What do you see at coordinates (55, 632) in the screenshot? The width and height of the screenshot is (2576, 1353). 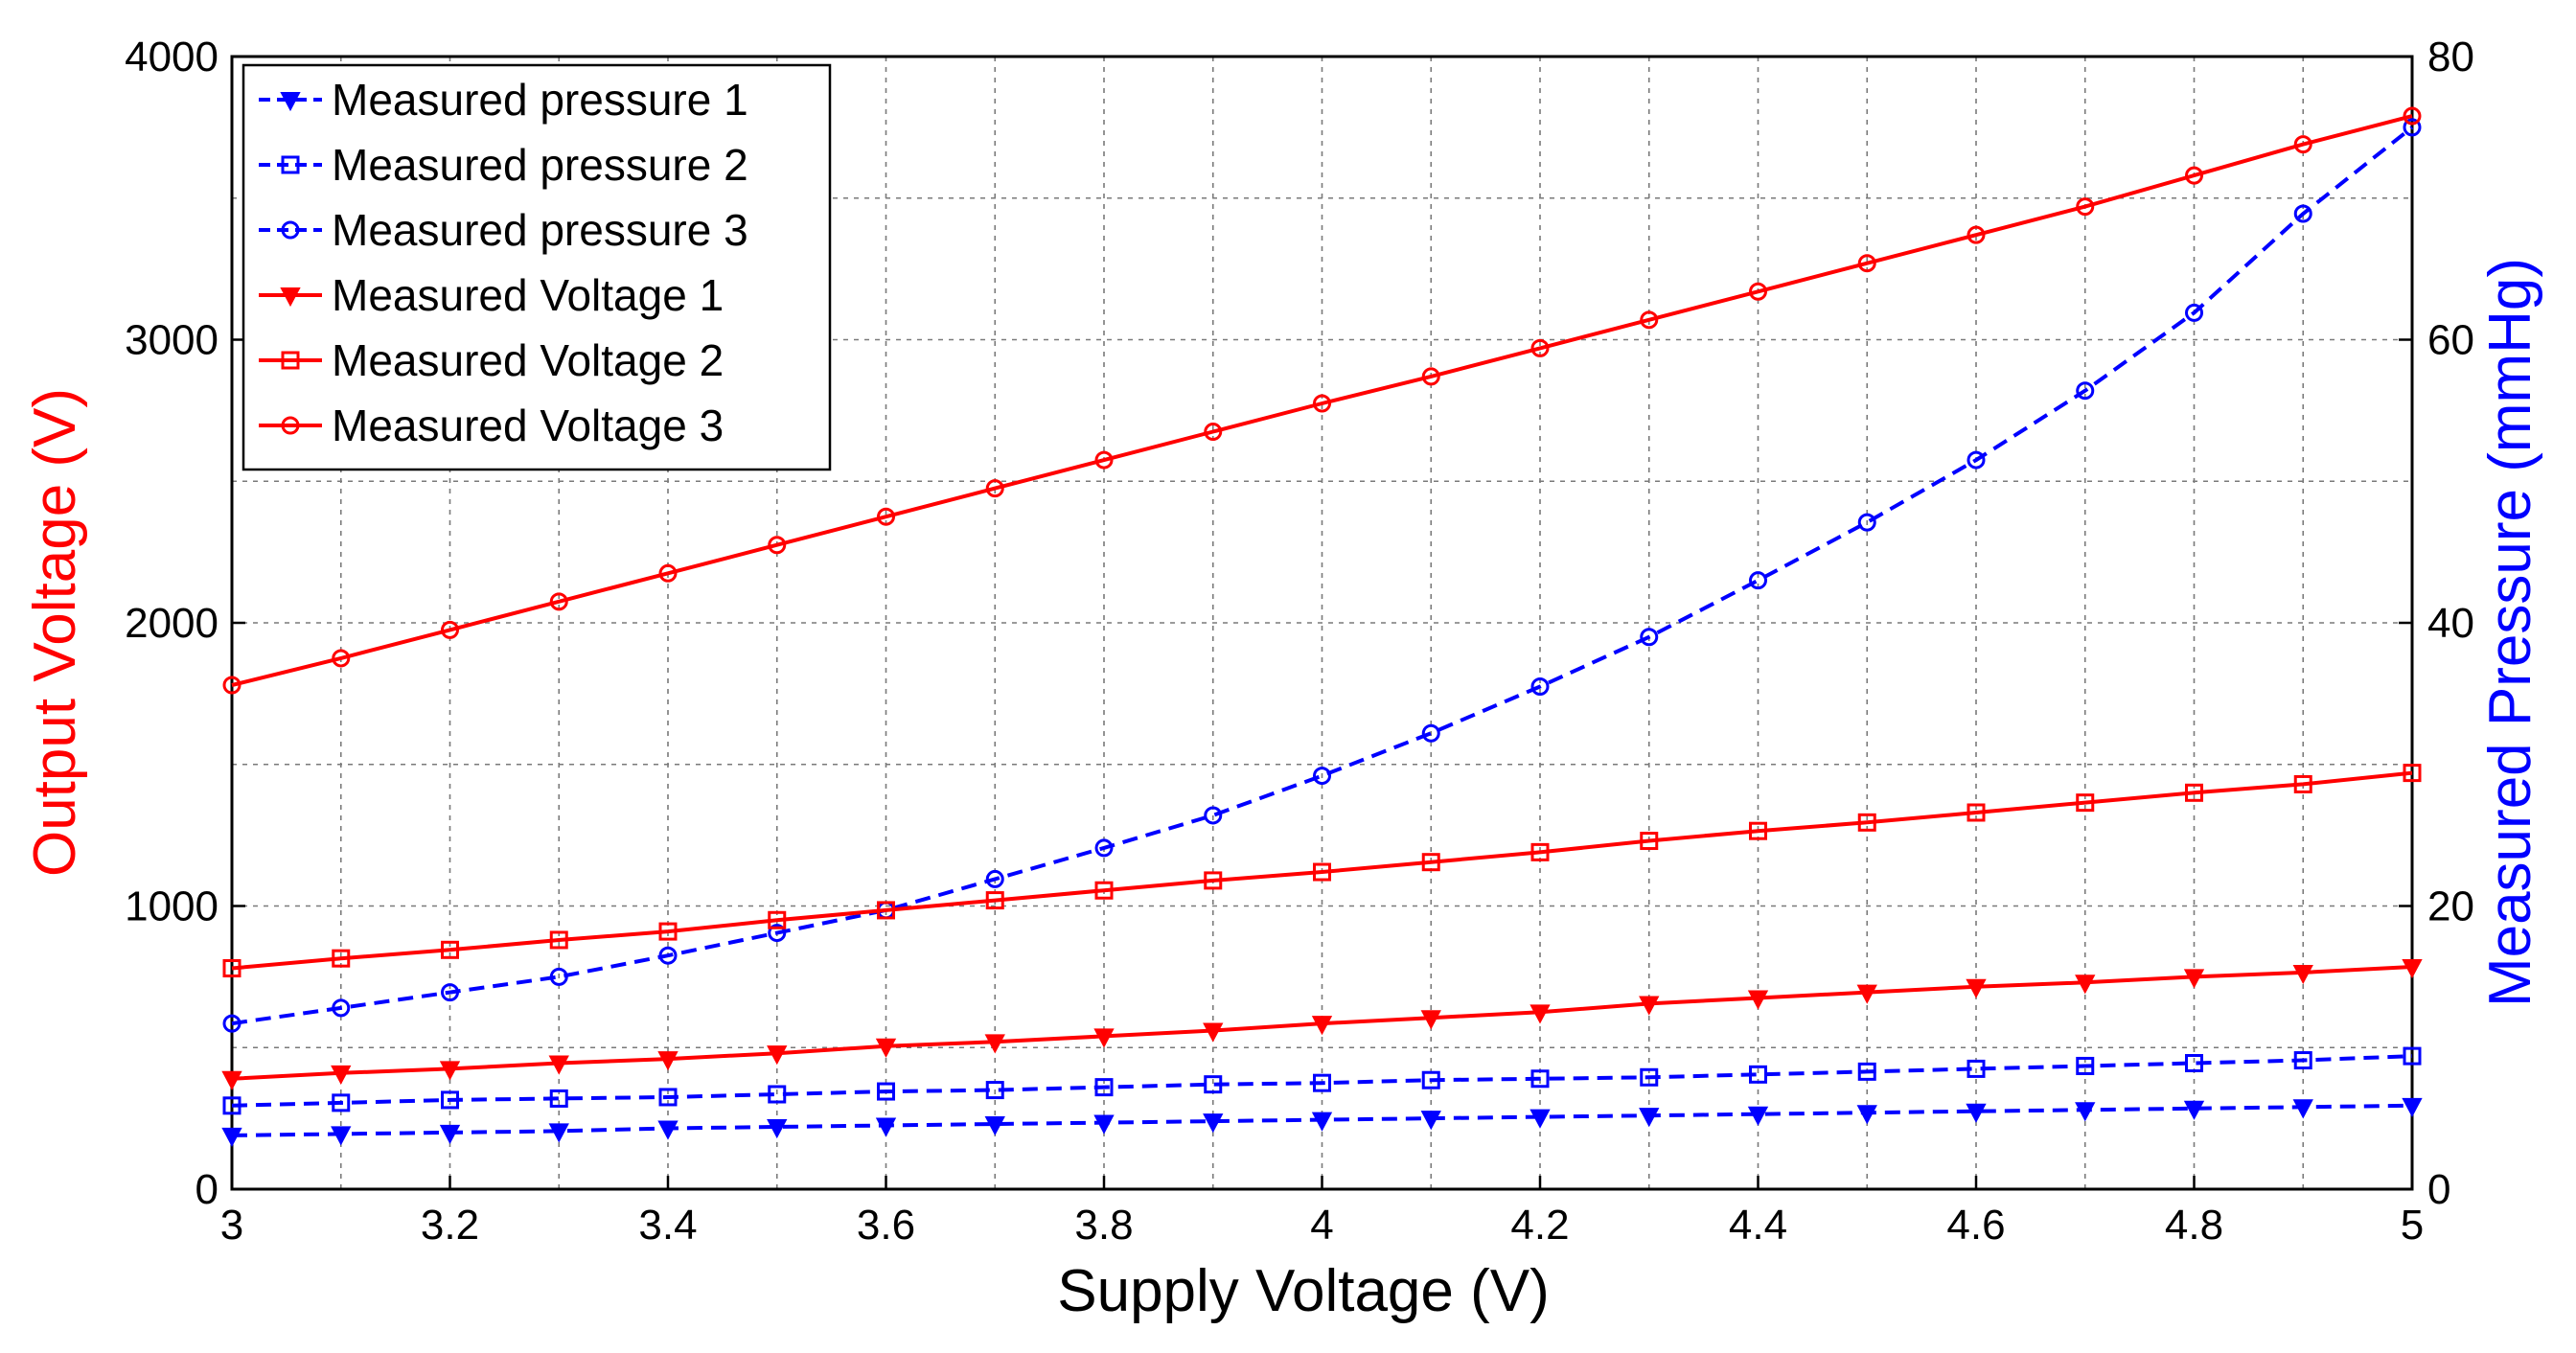 I see `left-y-axis-label: Output Voltage (V)` at bounding box center [55, 632].